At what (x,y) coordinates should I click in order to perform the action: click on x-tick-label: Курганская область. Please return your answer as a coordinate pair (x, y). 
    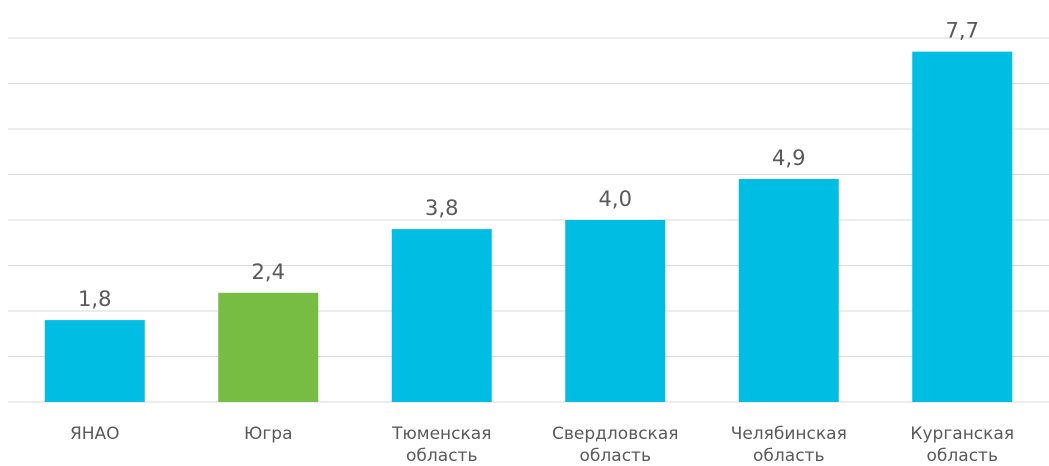
    Looking at the image, I should click on (962, 445).